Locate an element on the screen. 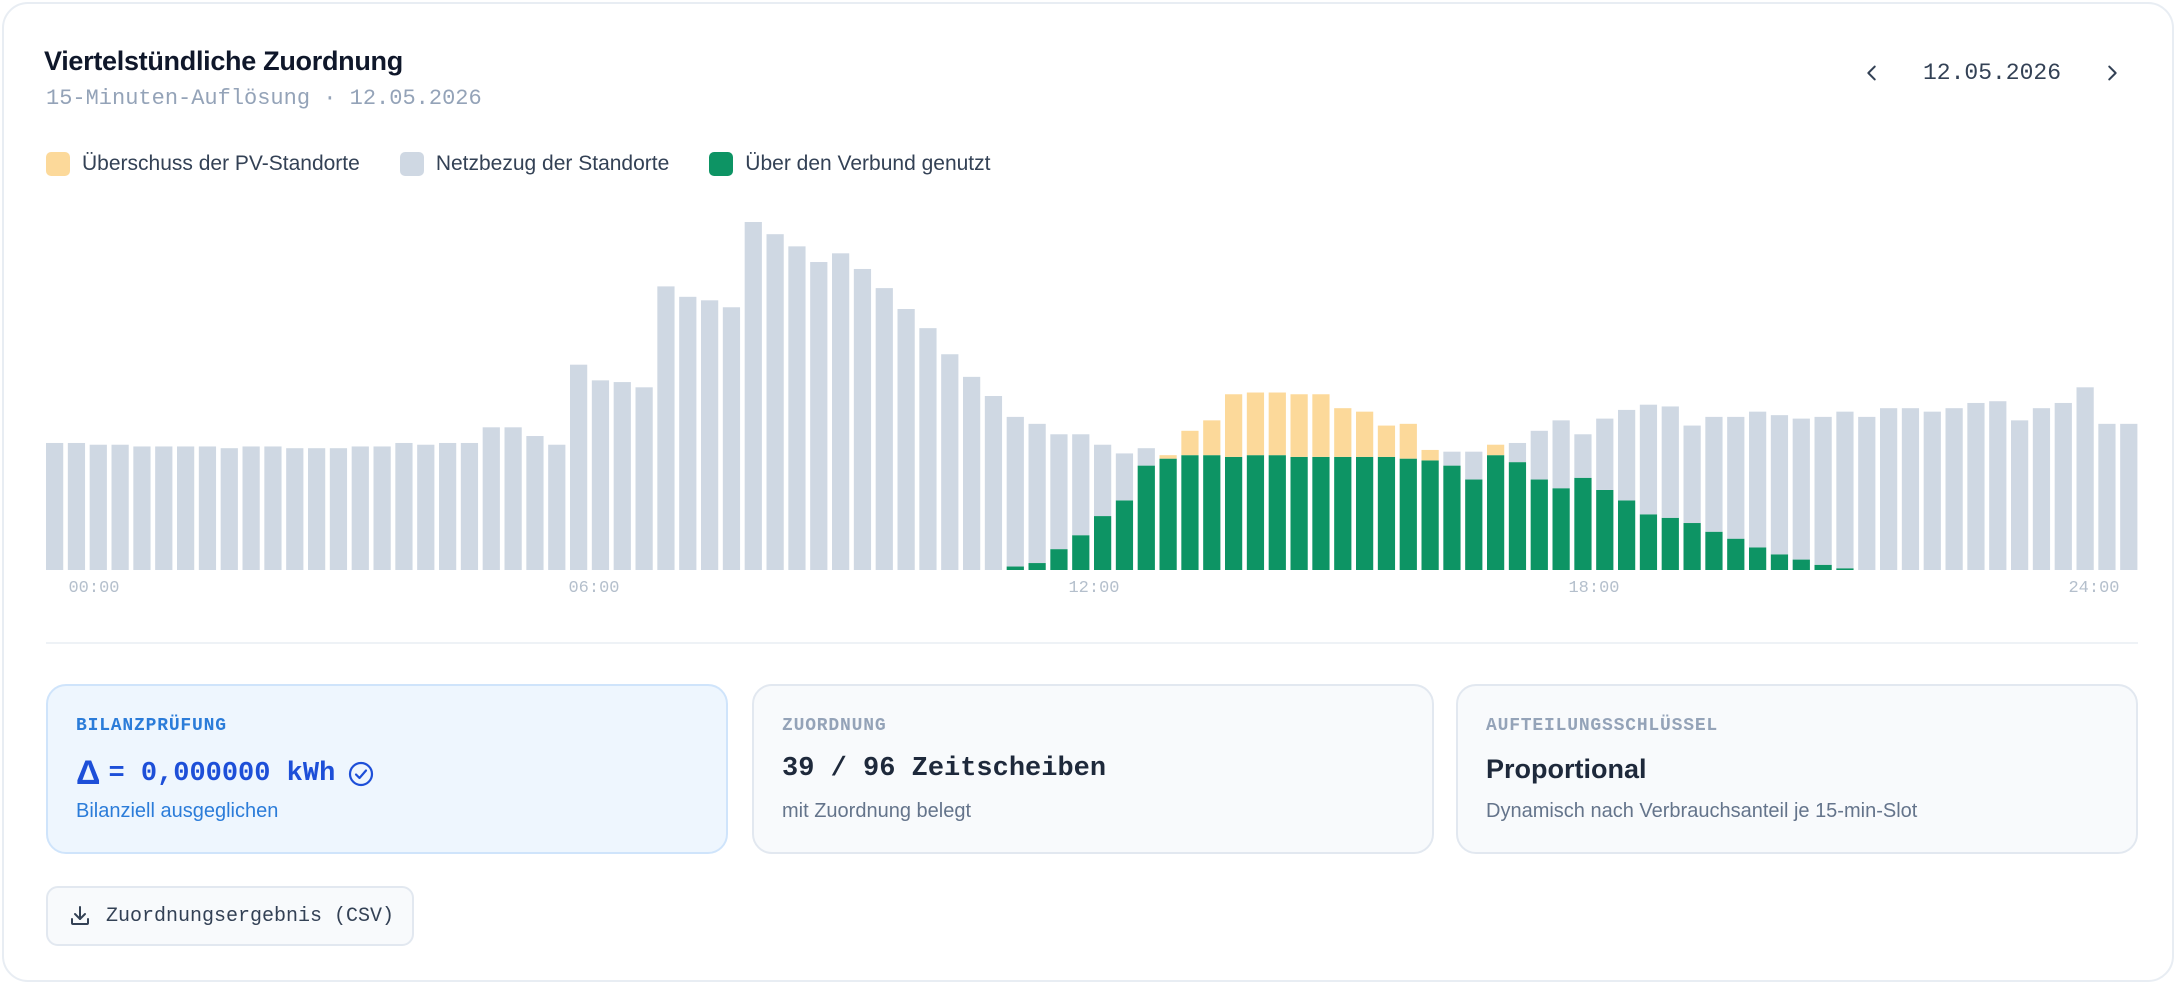 This screenshot has height=984, width=2176. chevron-right-icon is located at coordinates (2112, 73).